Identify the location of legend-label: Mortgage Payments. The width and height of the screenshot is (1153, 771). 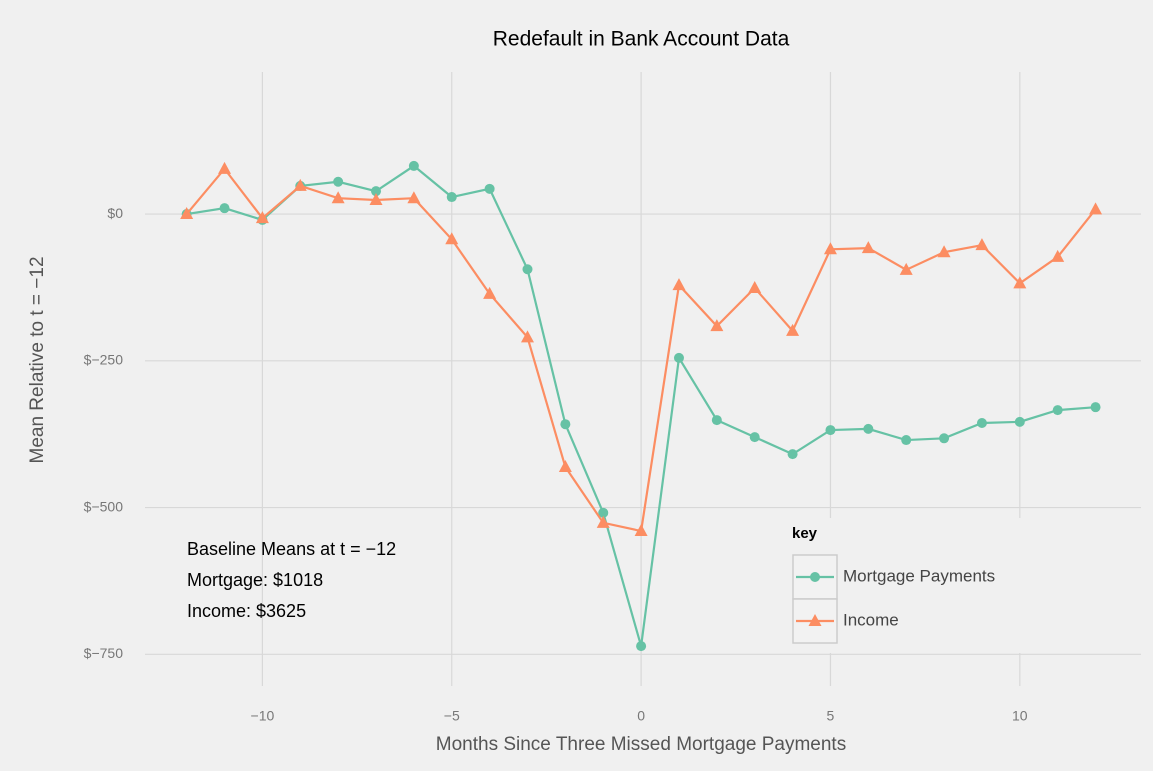
(919, 575).